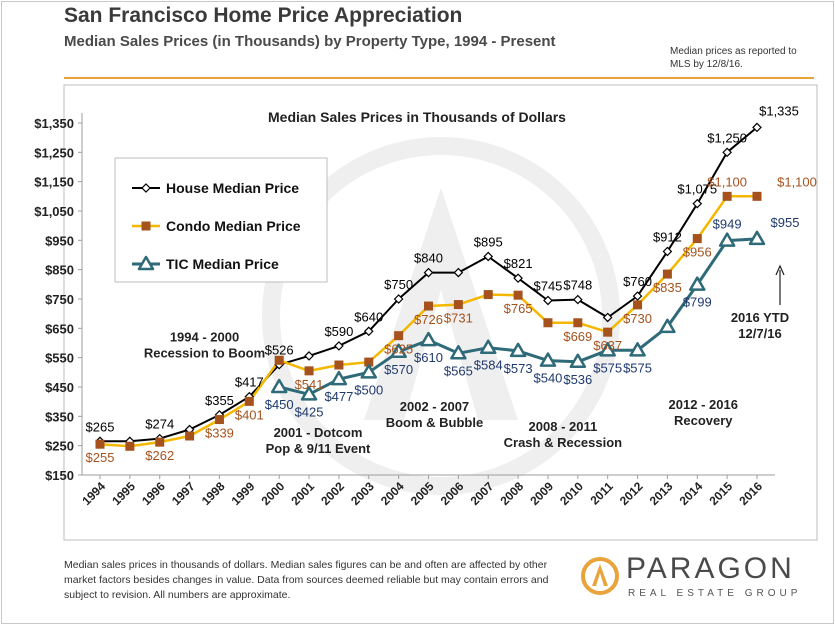 This screenshot has width=835, height=625. Describe the element at coordinates (398, 284) in the screenshot. I see `house-data-label: $750` at that location.